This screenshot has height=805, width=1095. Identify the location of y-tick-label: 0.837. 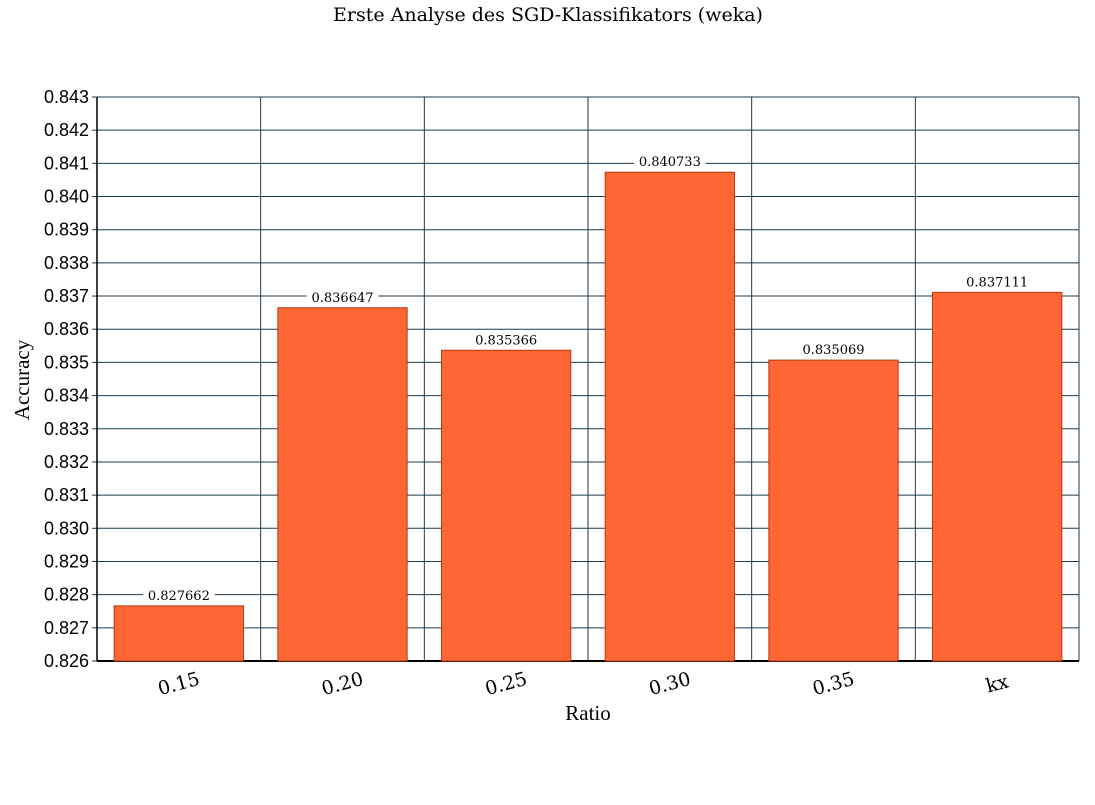
(66, 296).